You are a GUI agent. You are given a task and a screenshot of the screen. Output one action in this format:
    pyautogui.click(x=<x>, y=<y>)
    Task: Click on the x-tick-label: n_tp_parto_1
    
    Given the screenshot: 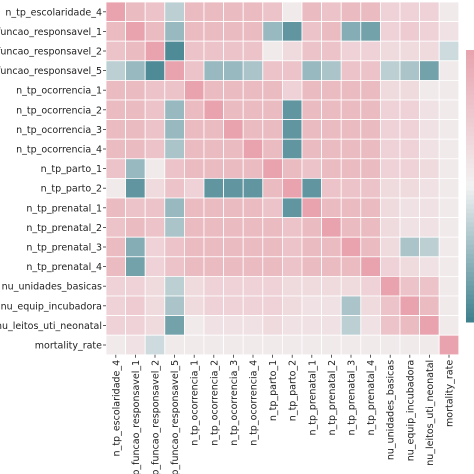 What is the action you would take?
    pyautogui.click(x=273, y=390)
    